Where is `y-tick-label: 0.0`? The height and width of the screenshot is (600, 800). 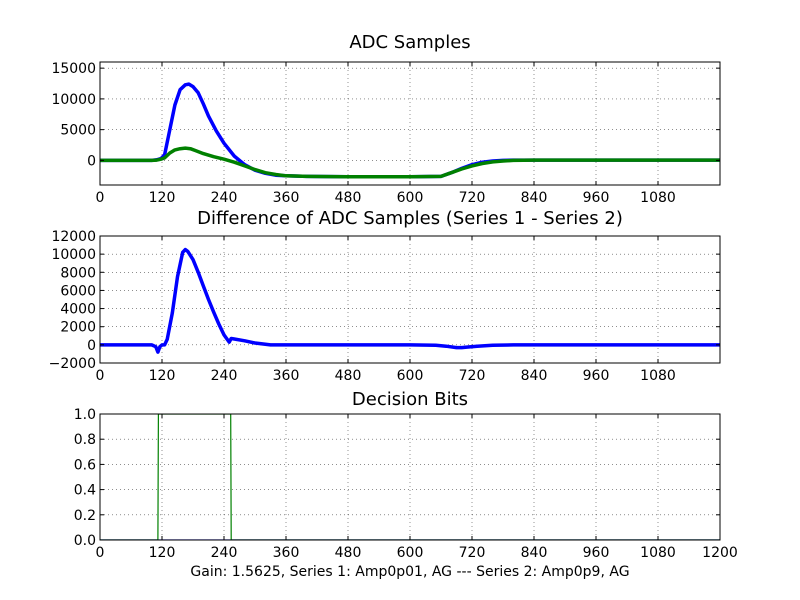
y-tick-label: 0.0 is located at coordinates (85, 541).